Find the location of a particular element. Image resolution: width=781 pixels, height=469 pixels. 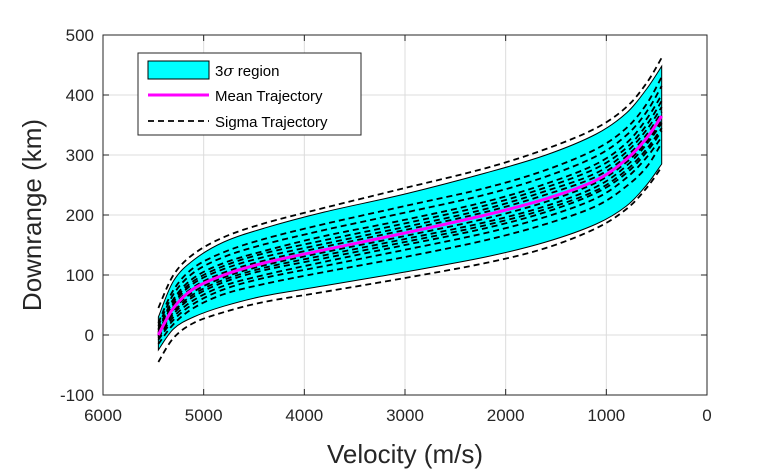

y-tick-labels: 500 400 300 200 100 0 -100 is located at coordinates (77, 215).